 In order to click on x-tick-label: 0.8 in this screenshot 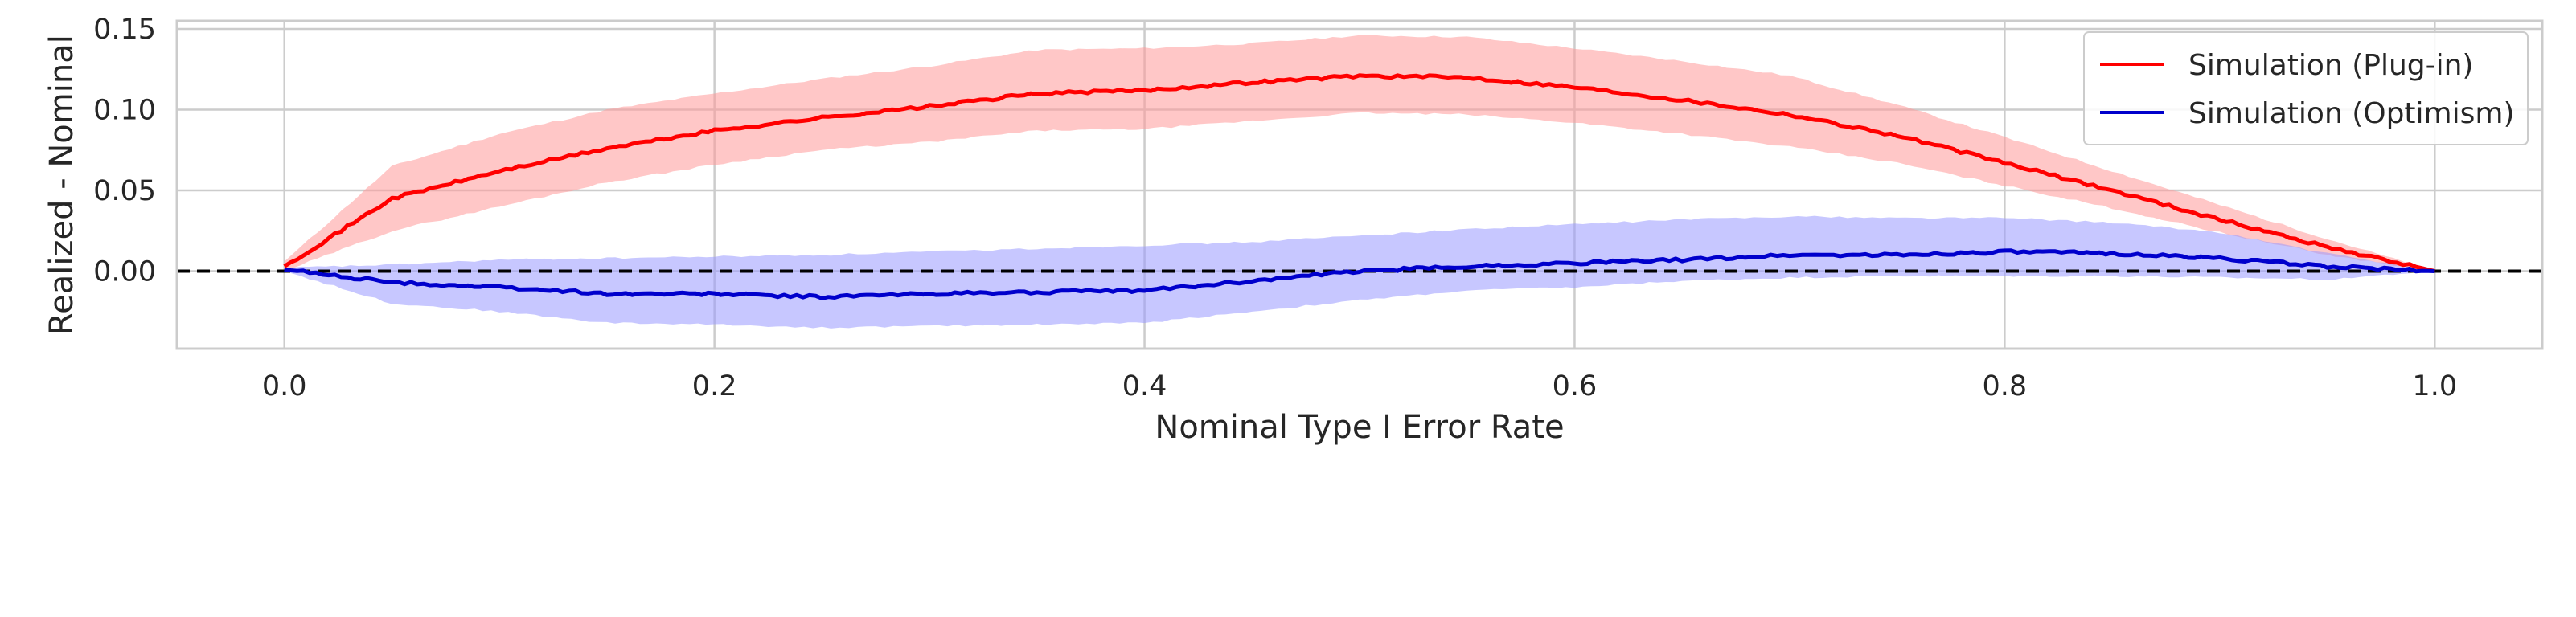, I will do `click(2006, 386)`.